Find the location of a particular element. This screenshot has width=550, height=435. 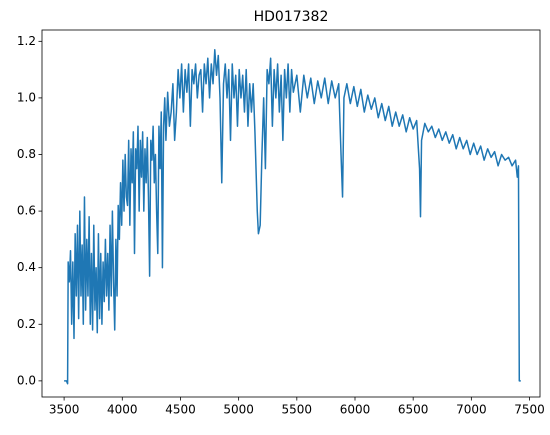

x-tick-label: 3500 is located at coordinates (64, 410).